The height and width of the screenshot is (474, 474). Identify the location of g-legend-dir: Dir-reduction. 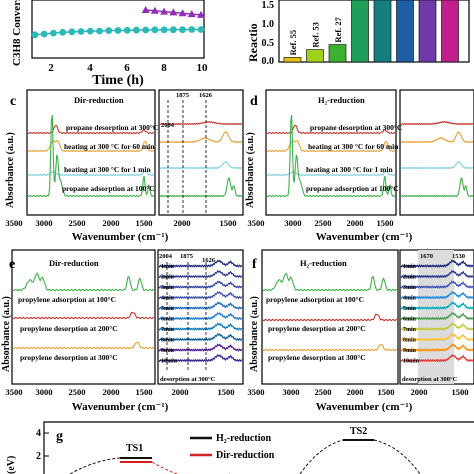
(245, 455).